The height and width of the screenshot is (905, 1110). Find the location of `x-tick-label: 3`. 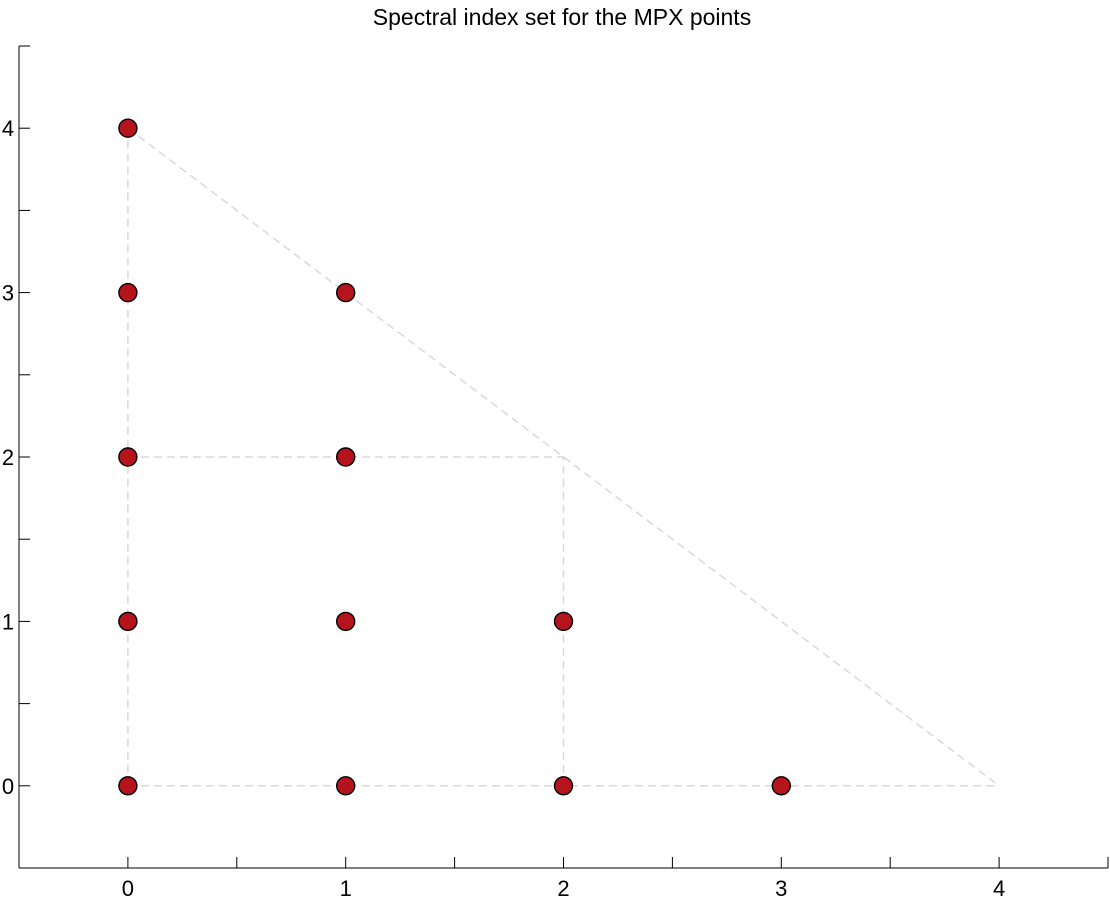

x-tick-label: 3 is located at coordinates (781, 888).